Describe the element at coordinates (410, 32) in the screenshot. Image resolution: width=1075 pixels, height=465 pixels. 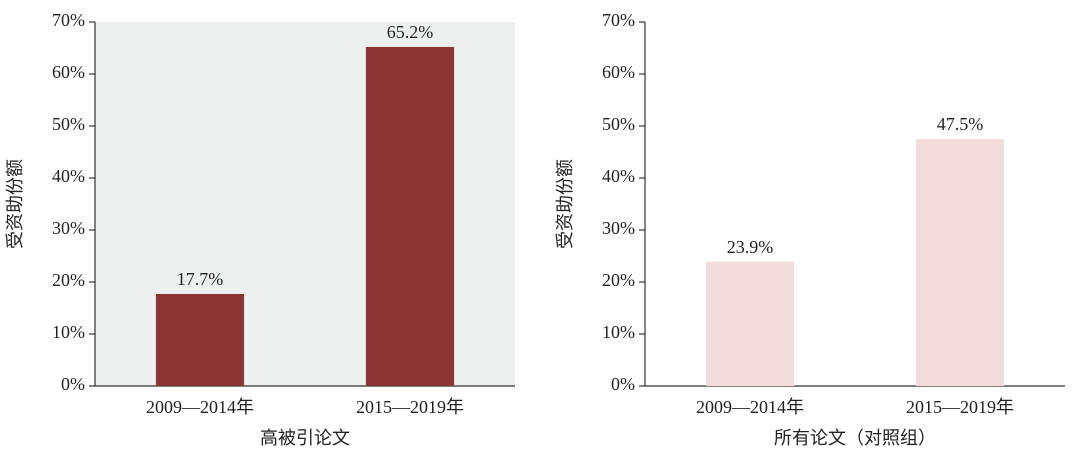
I see `value-label: 65.2%` at that location.